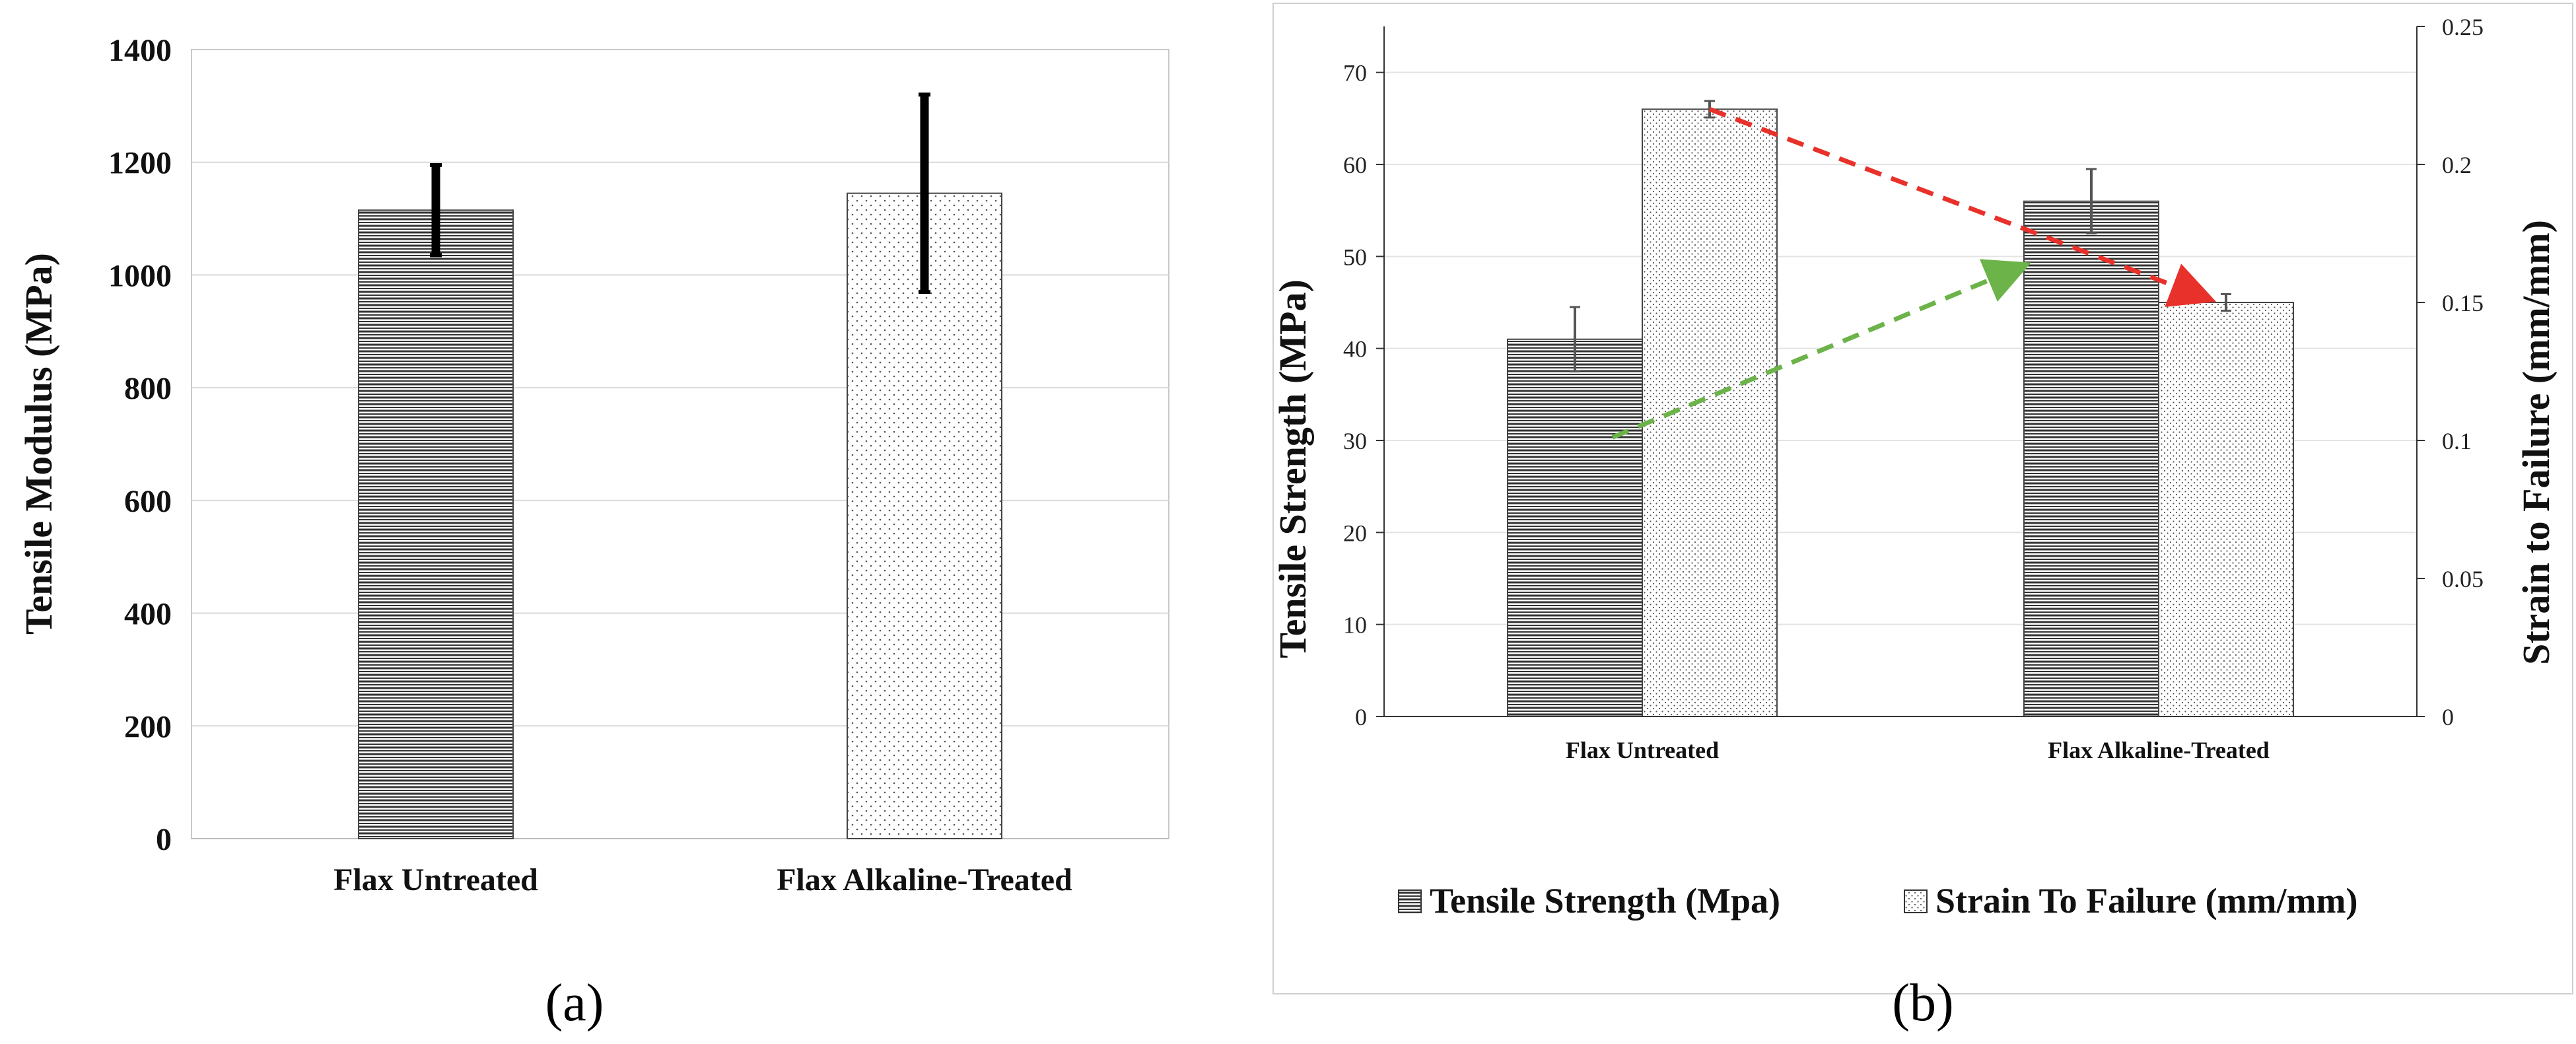 The width and height of the screenshot is (2576, 1044). Describe the element at coordinates (1355, 441) in the screenshot. I see `left-y-tick-label: 30` at that location.